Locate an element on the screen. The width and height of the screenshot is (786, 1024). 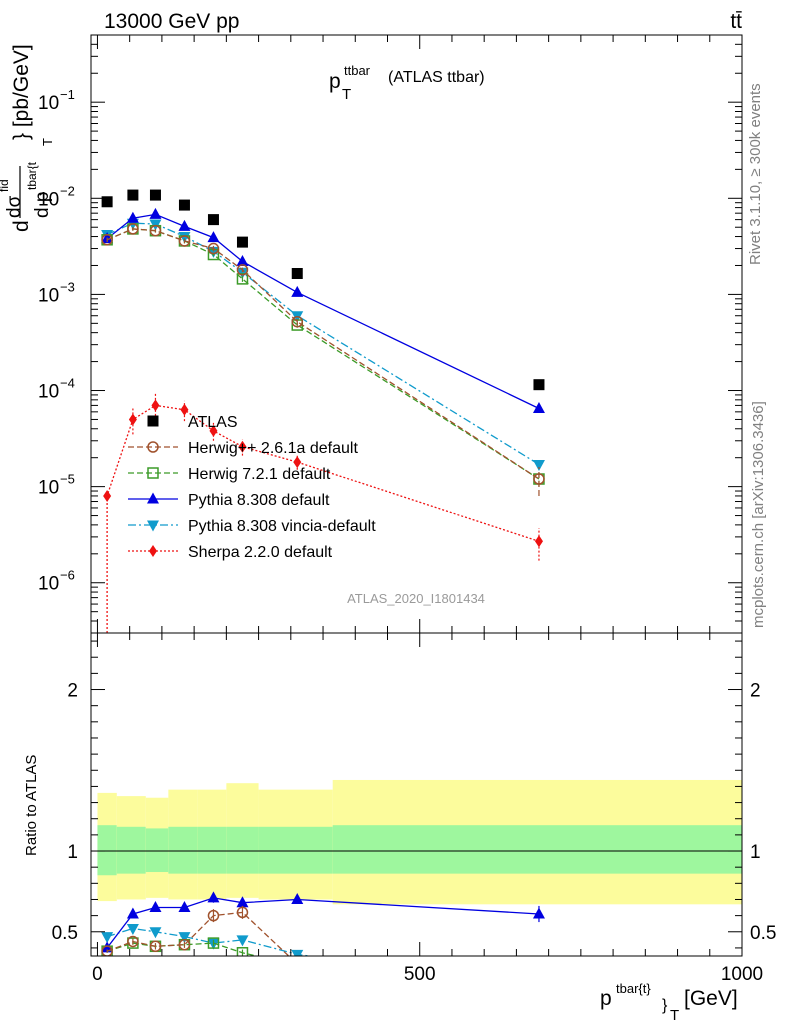
plot-title: p ttbar T (ATLAS ttbar) is located at coordinates (407, 83).